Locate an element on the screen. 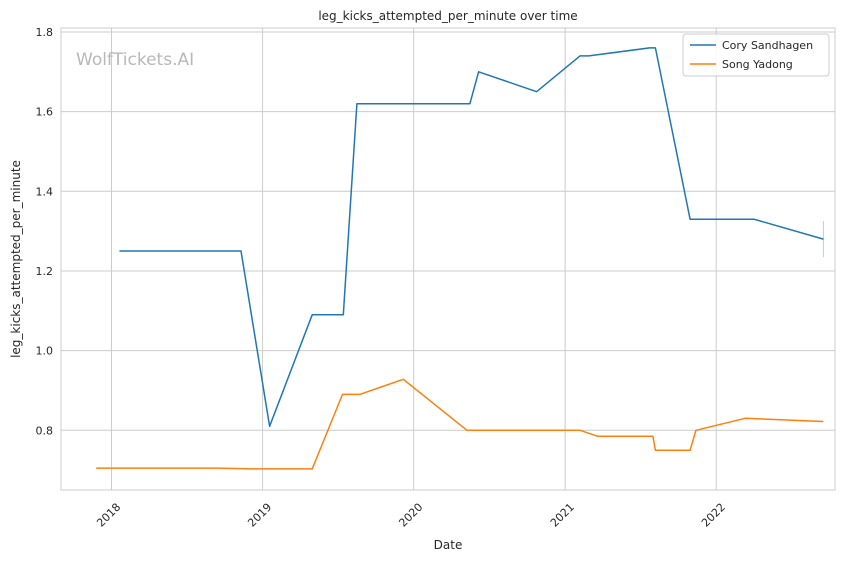 The image size is (844, 561). y-axis-ticks: 0.8 1.0 1.2 1.4 1.6 1.8 is located at coordinates (45, 231).